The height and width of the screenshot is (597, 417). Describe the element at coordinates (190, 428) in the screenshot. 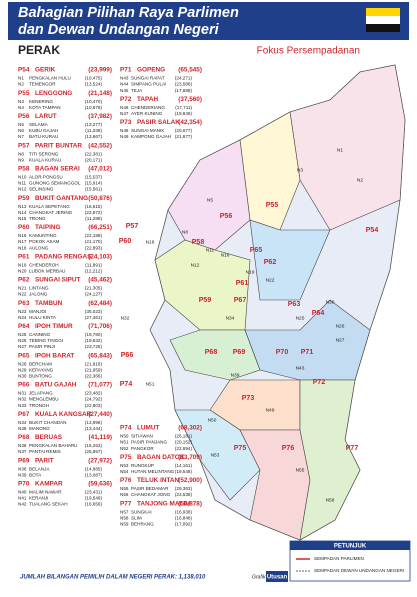

I see `constituency-voters: (68,302)` at that location.